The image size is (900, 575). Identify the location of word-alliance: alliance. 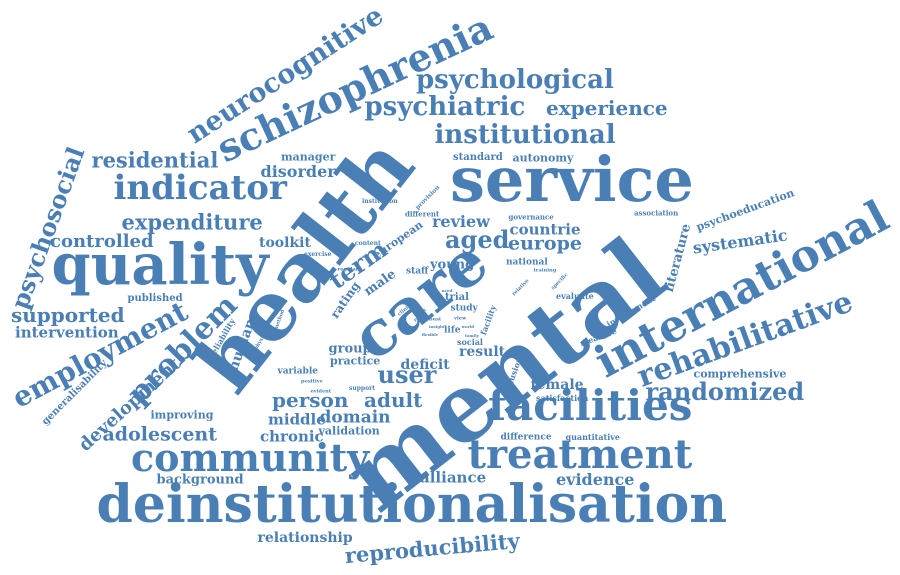
(453, 477).